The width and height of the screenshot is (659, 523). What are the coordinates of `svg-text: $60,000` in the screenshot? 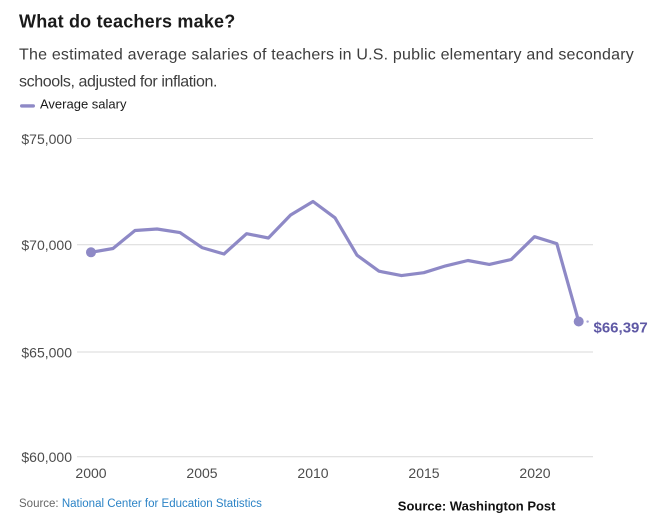 It's located at (46, 457).